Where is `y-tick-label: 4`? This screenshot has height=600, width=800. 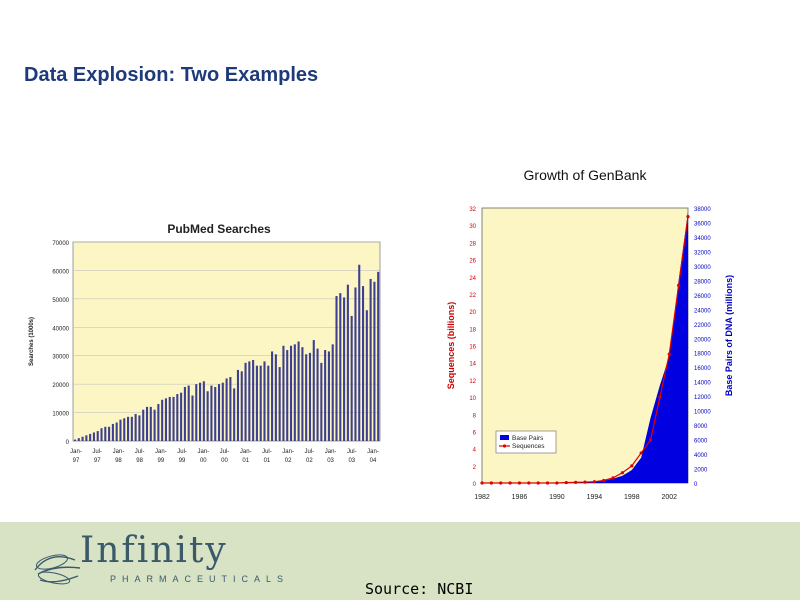
y-tick-label: 4 is located at coordinates (475, 451).